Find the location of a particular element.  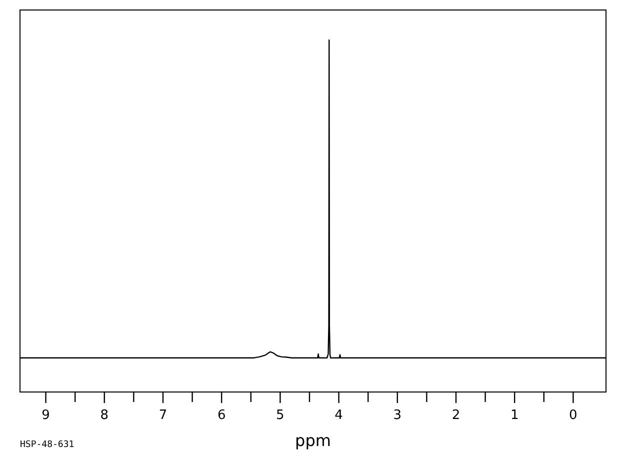

x-tick-label: 1 is located at coordinates (514, 415).